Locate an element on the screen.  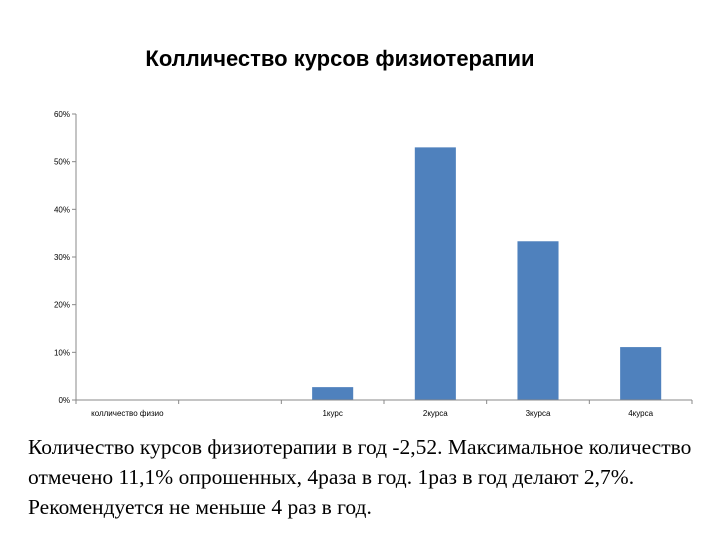
y-tick-label: 60% is located at coordinates (62, 114).